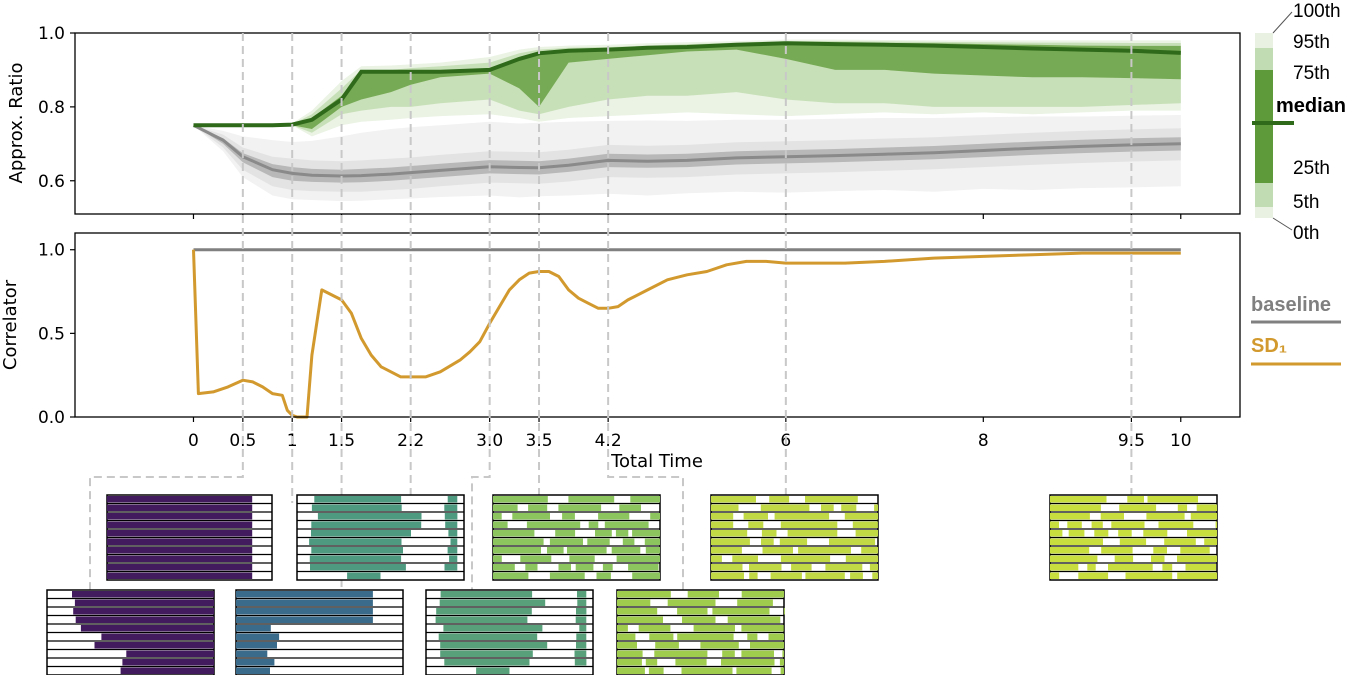 The width and height of the screenshot is (1358, 675). What do you see at coordinates (1306, 202) in the screenshot?
I see `legend-label-5th: 5th` at bounding box center [1306, 202].